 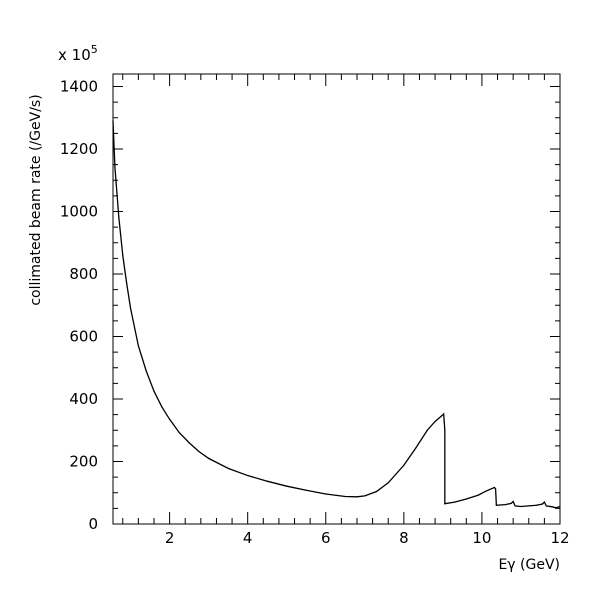 I want to click on y-tick-label: 800, so click(x=83, y=274).